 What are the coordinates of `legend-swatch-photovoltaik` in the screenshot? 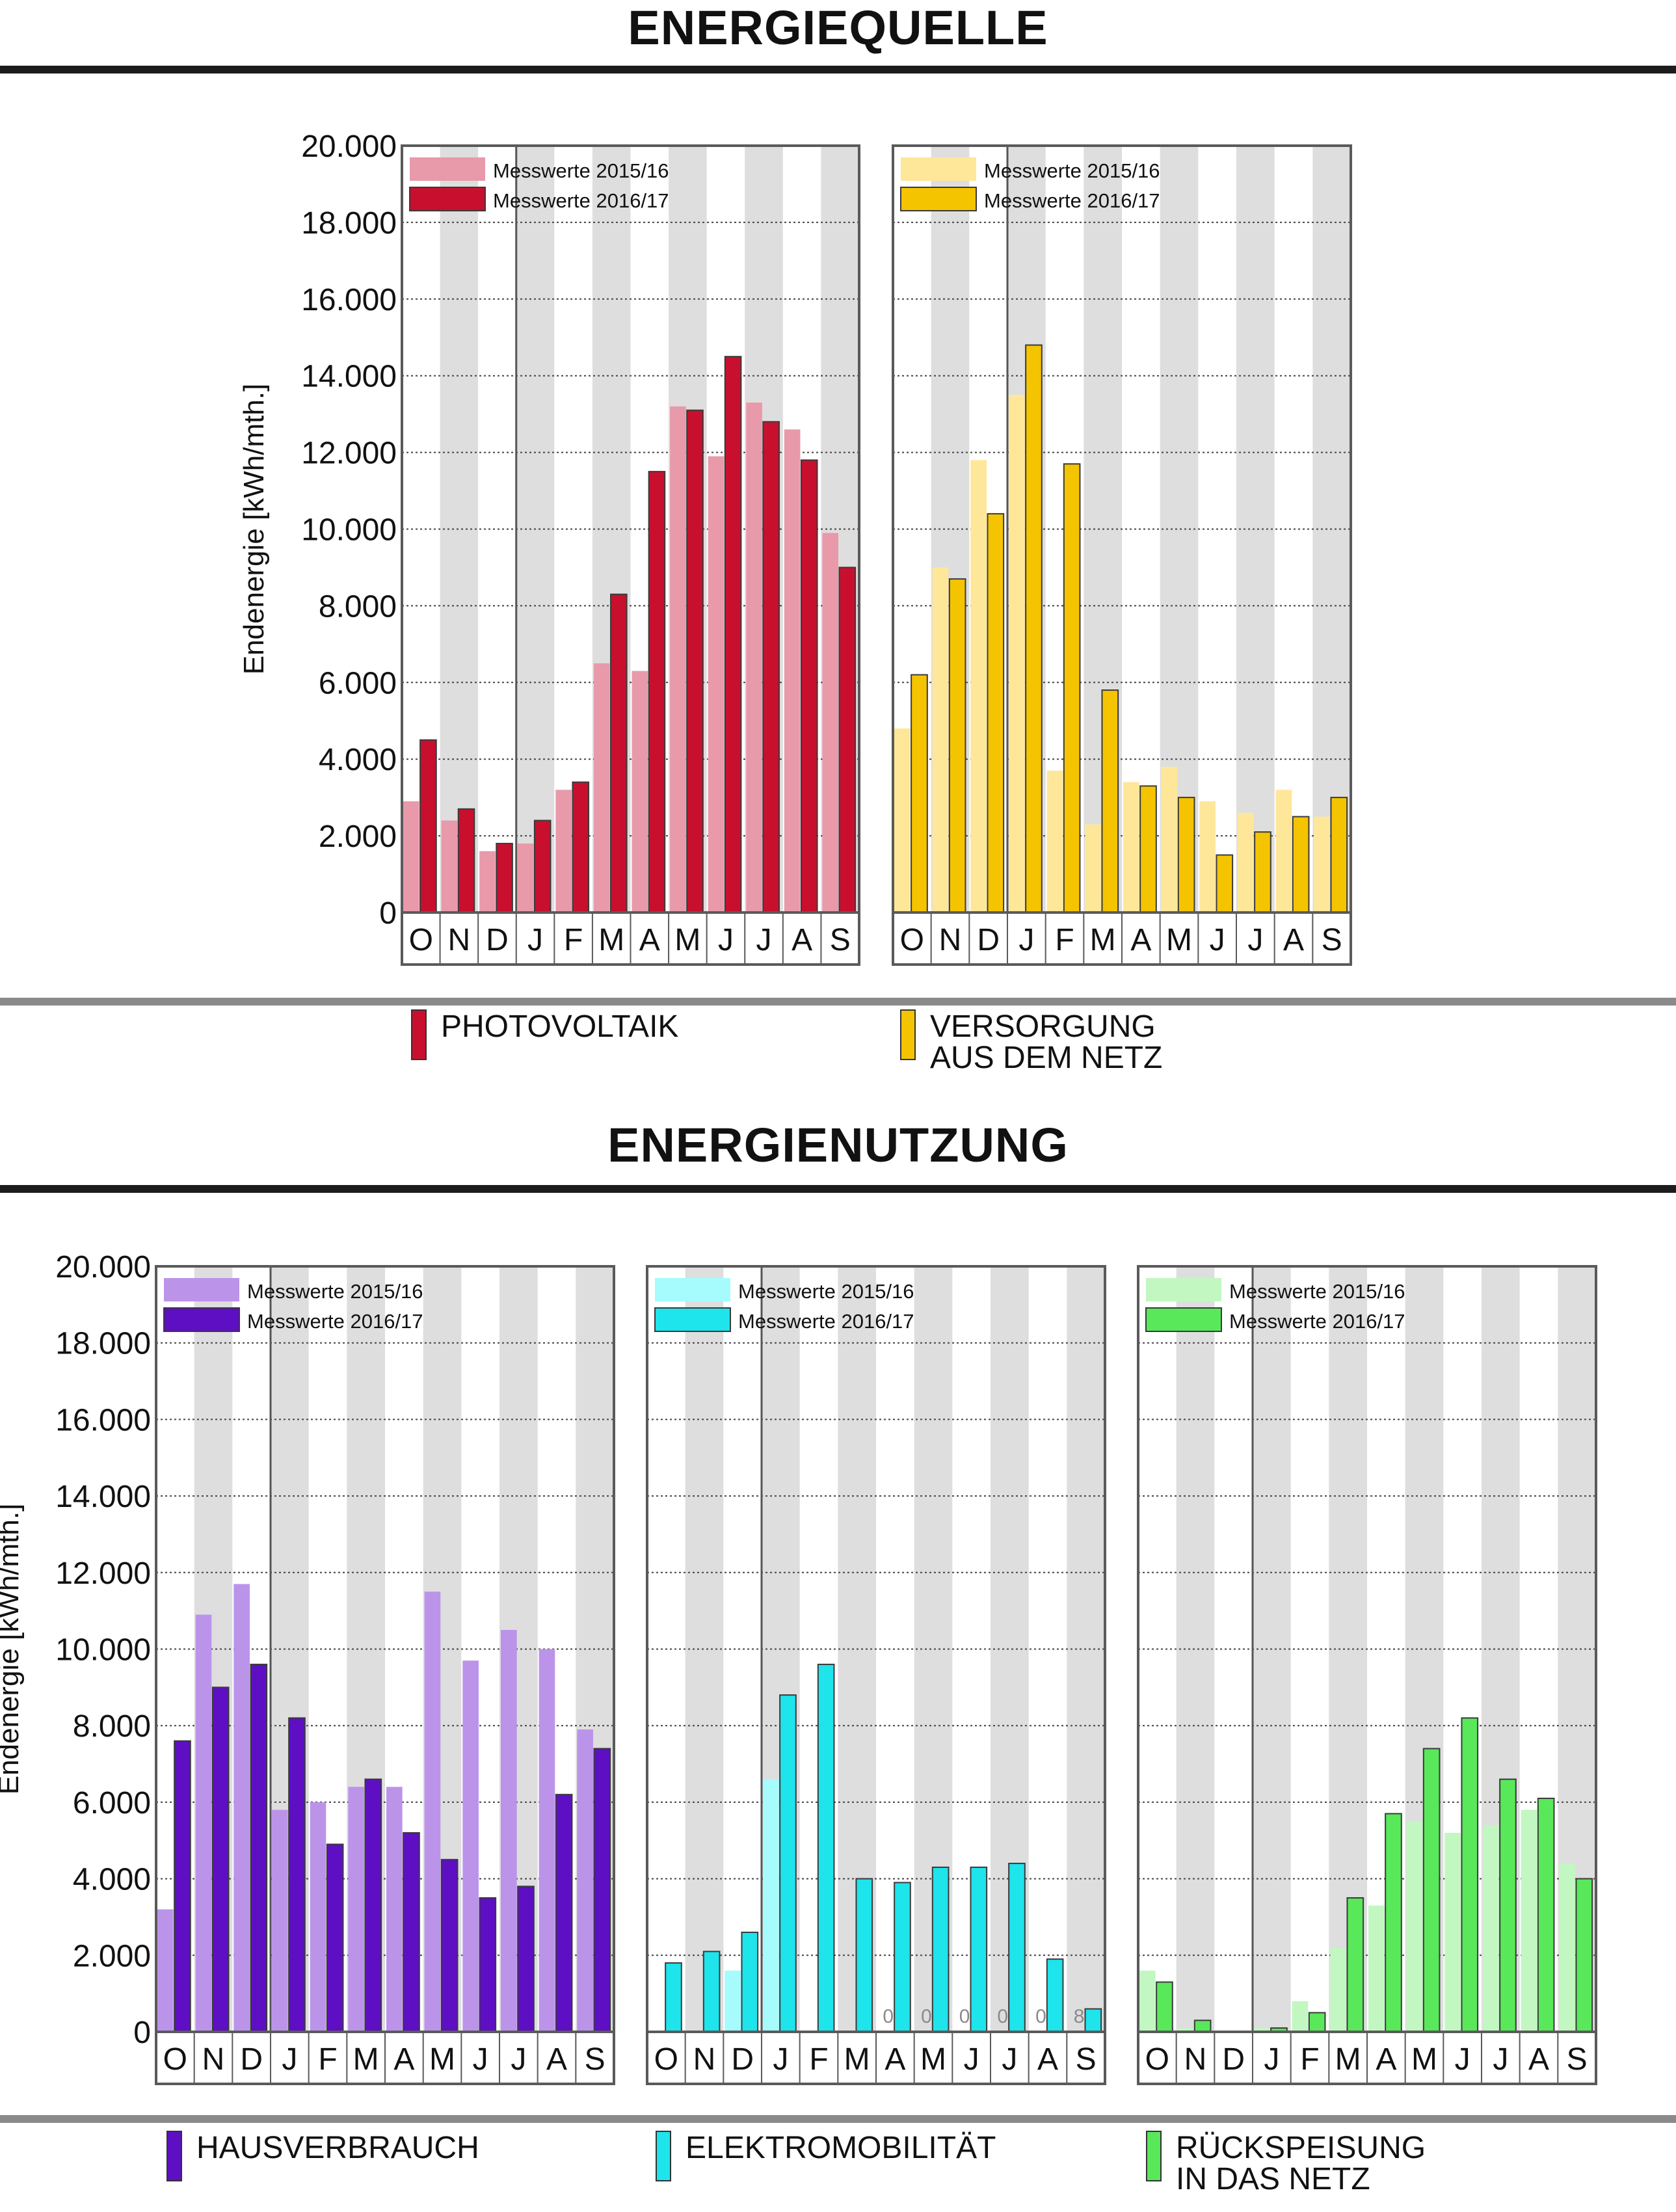 It's located at (419, 1034).